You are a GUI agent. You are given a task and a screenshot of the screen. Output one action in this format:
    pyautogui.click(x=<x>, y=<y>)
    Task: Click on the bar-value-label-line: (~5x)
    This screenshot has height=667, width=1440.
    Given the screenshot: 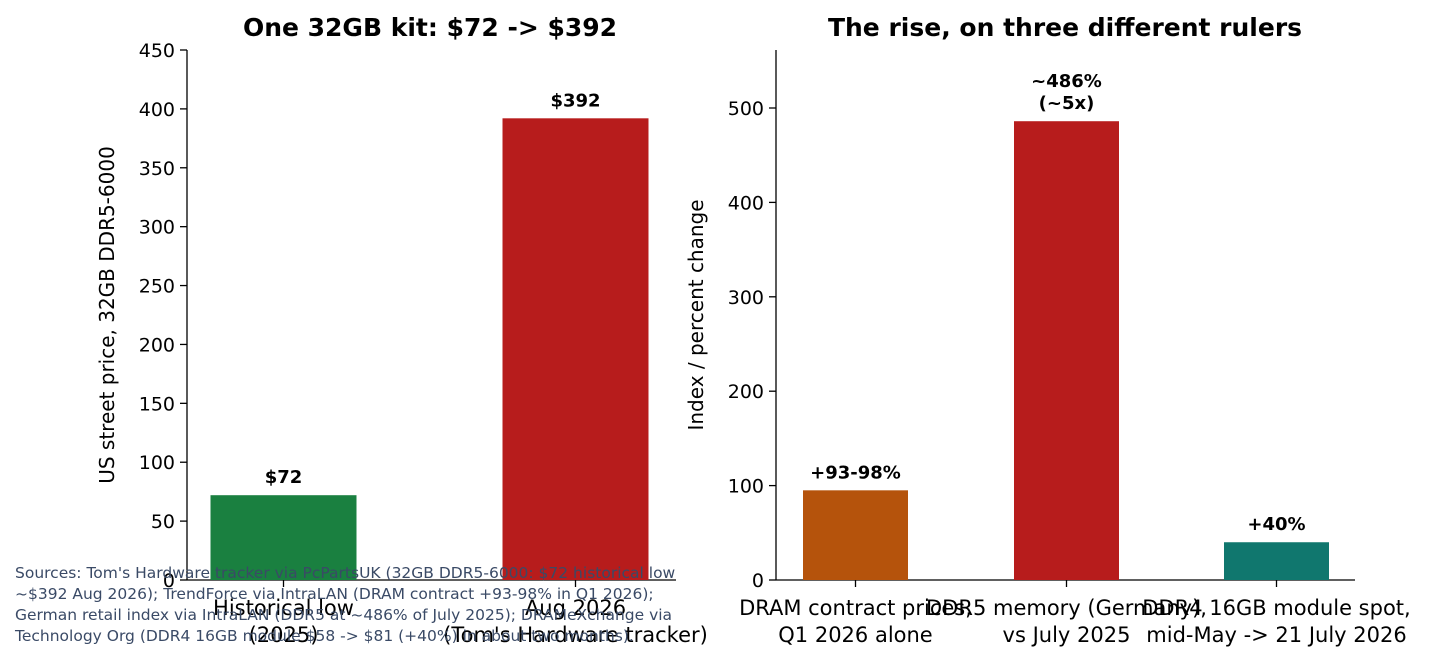 What is the action you would take?
    pyautogui.click(x=1067, y=103)
    